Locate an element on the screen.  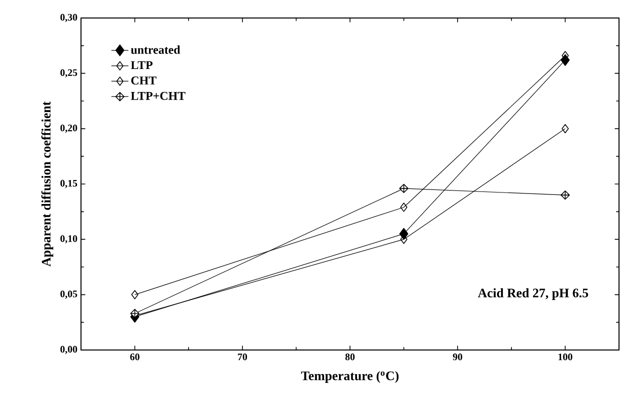
x-tick-label: 70 is located at coordinates (243, 357).